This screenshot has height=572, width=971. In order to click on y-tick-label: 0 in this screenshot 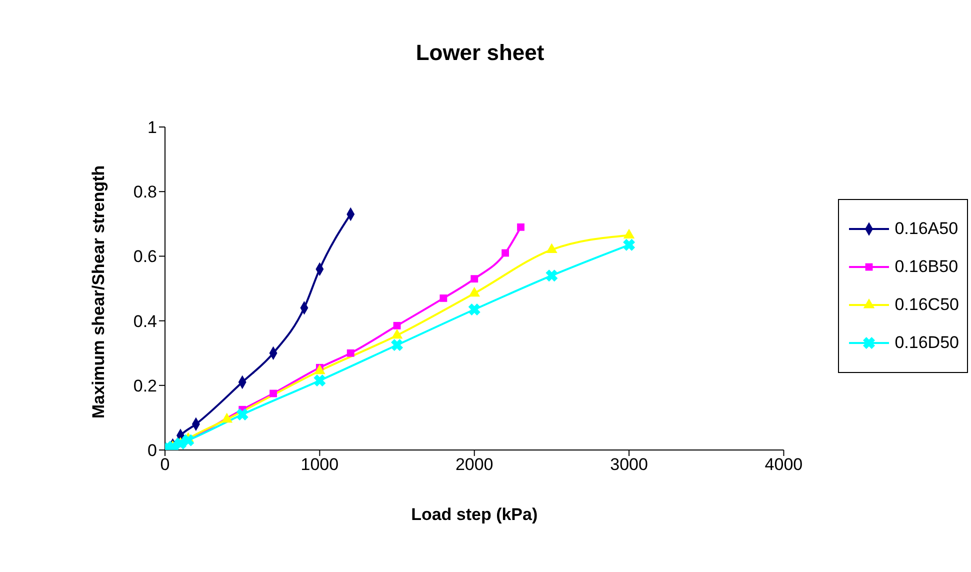, I will do `click(152, 450)`.